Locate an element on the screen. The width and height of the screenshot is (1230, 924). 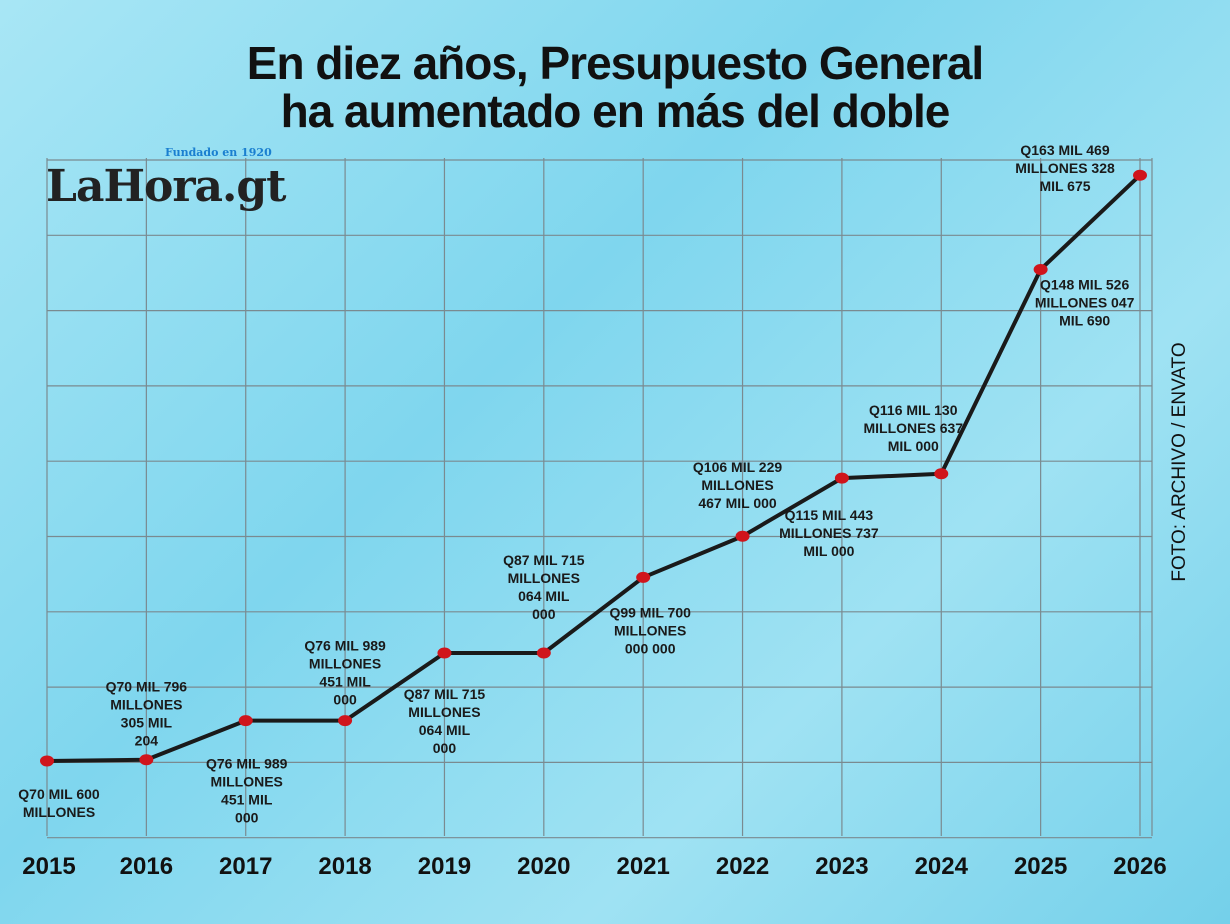
data-label-2023: Q115 MIL 443 MILLONES 737 MIL 000 is located at coordinates (829, 533).